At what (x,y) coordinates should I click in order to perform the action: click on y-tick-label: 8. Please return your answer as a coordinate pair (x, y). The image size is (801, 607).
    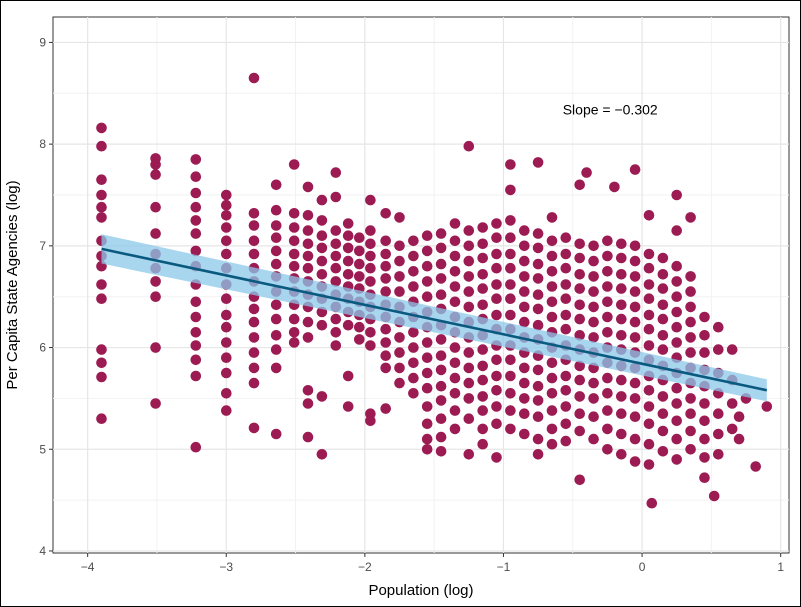
    Looking at the image, I should click on (42, 144).